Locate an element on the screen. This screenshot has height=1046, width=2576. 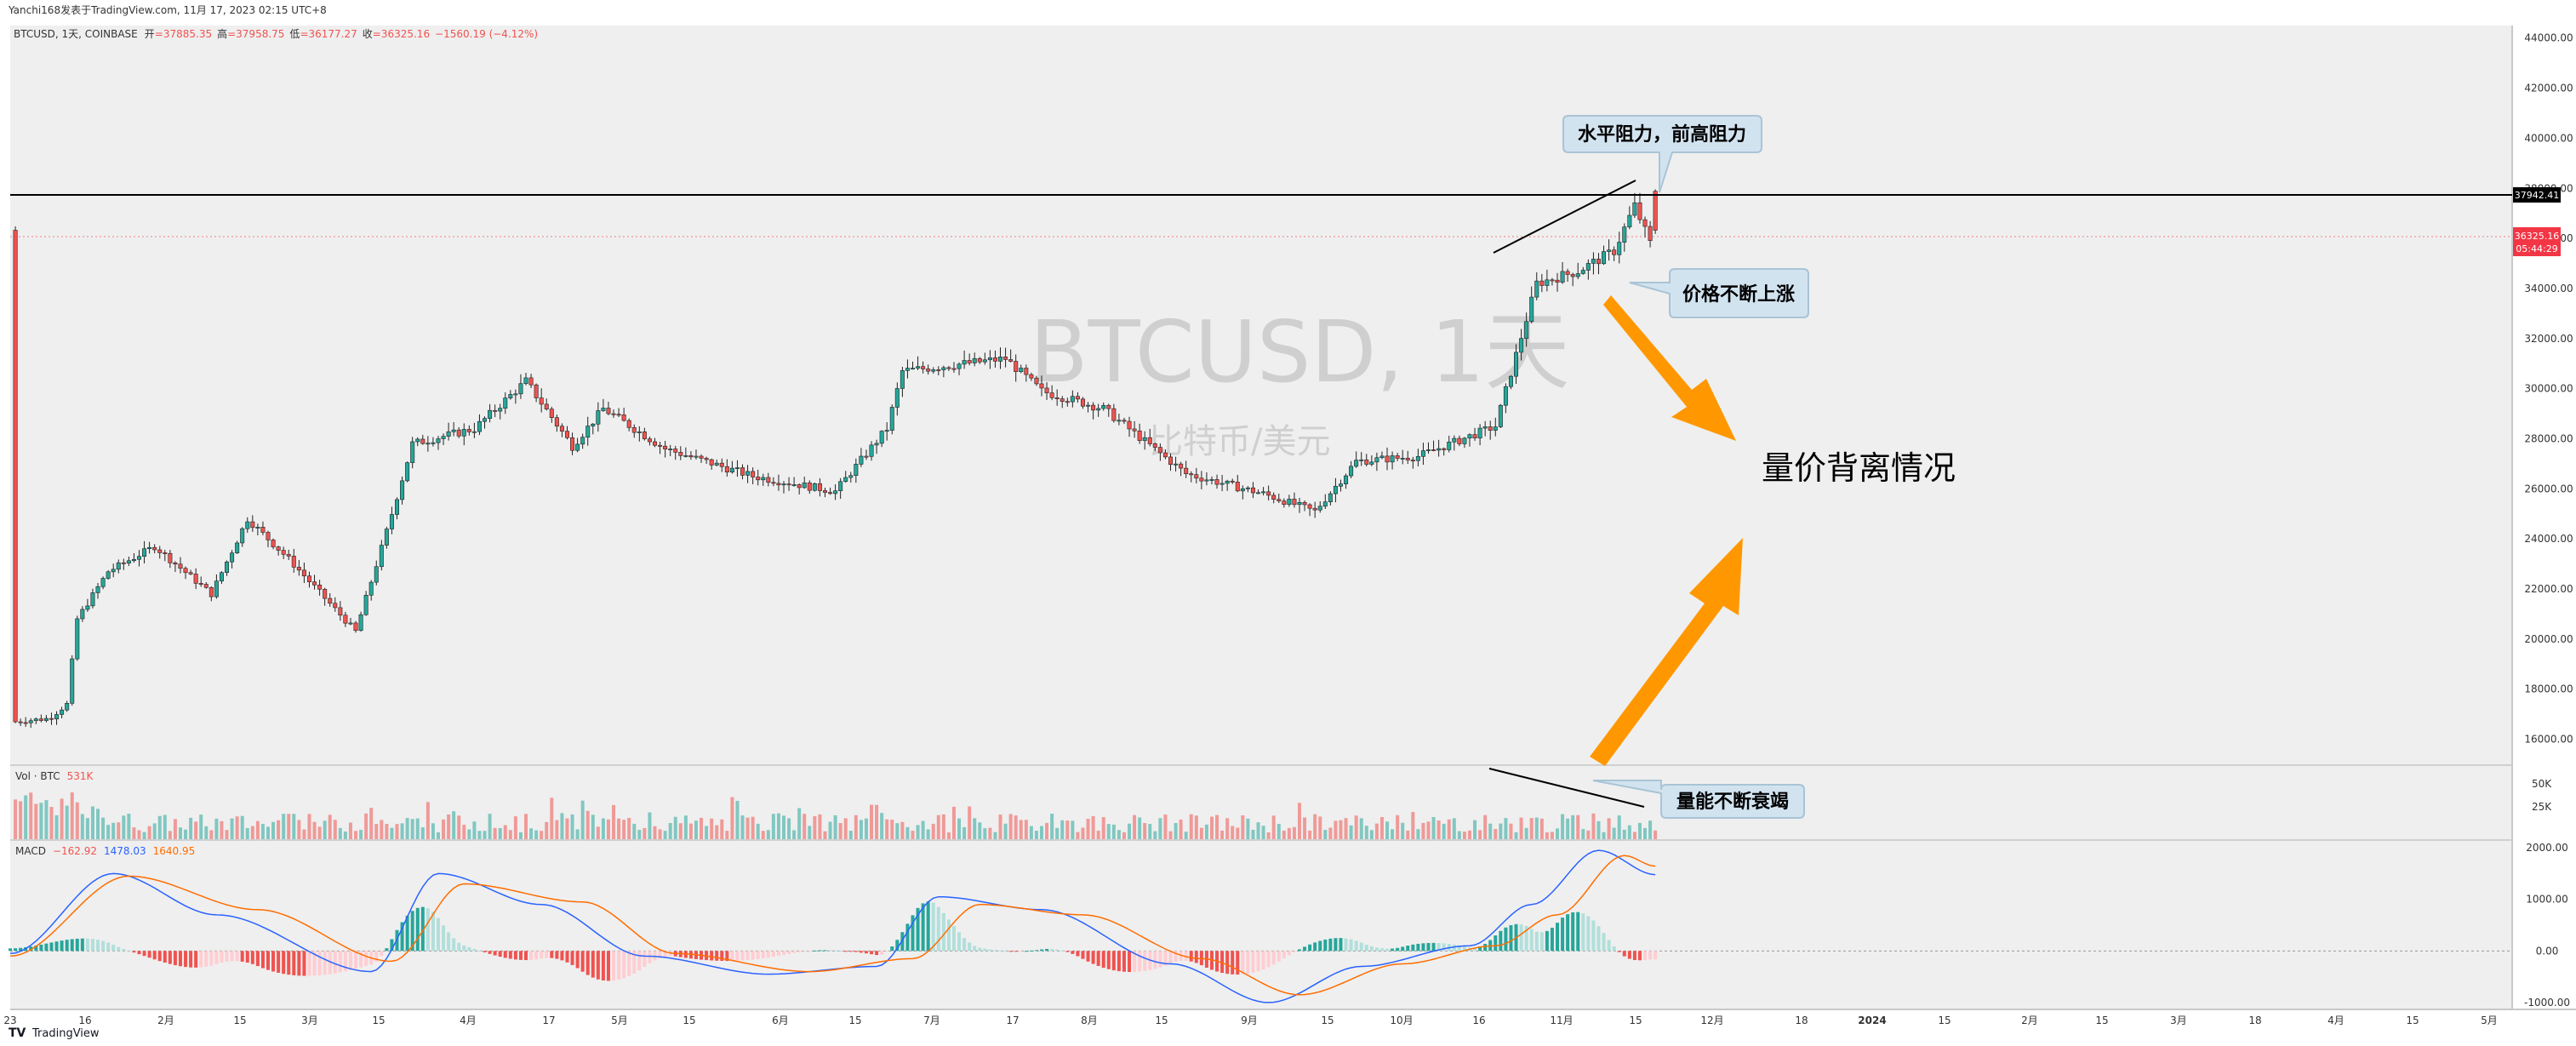
last-price-tag: 36325.16 05:44:29 is located at coordinates (2537, 241).